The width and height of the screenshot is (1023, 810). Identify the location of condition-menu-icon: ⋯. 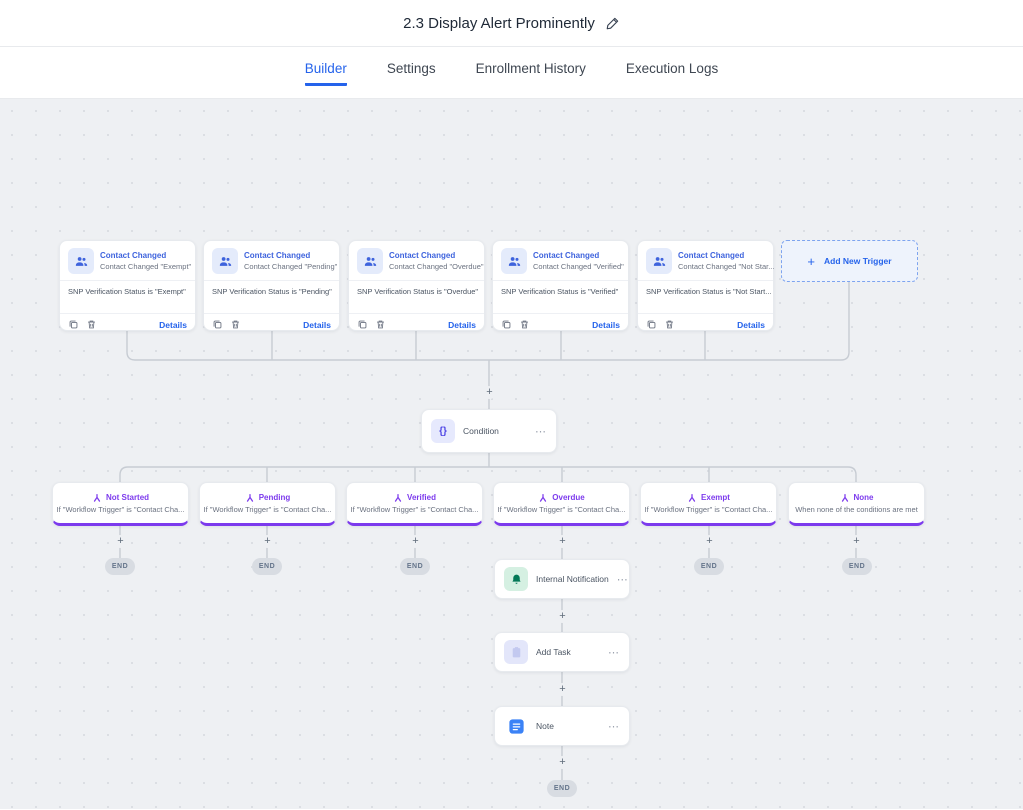
(541, 431).